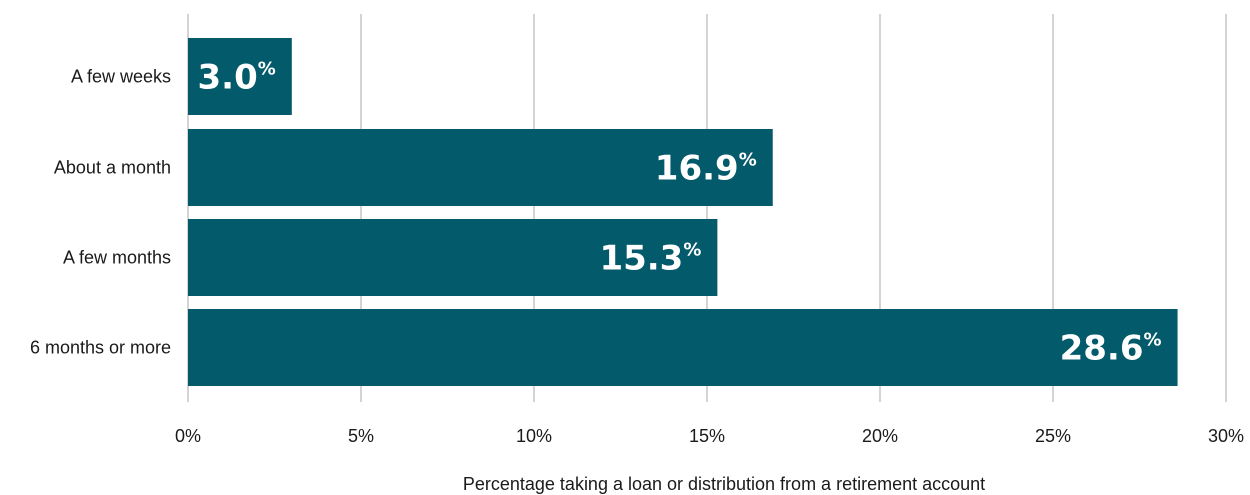 This screenshot has height=495, width=1250. I want to click on x-tick-label: 20%, so click(880, 436).